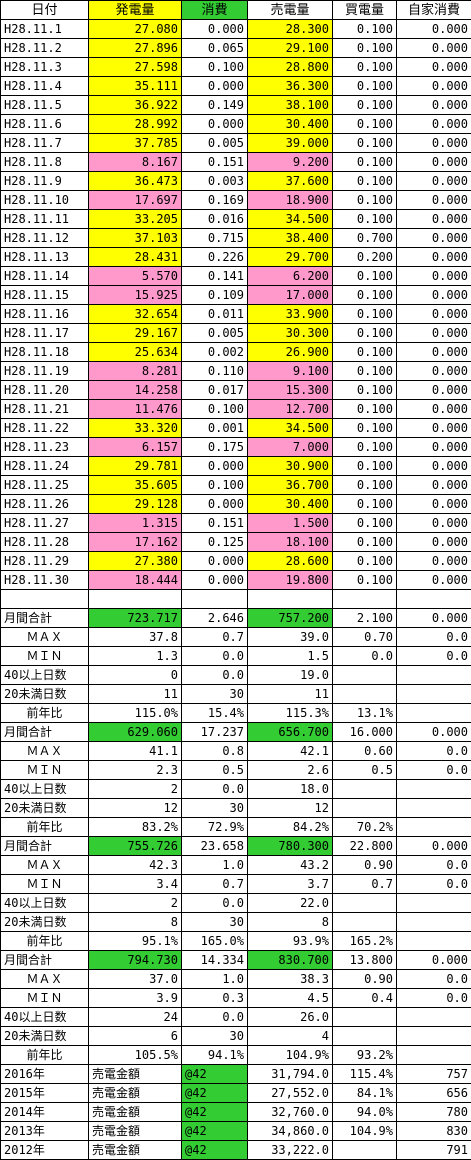  I want to click on date-cell: H28.11.3, so click(45, 67).